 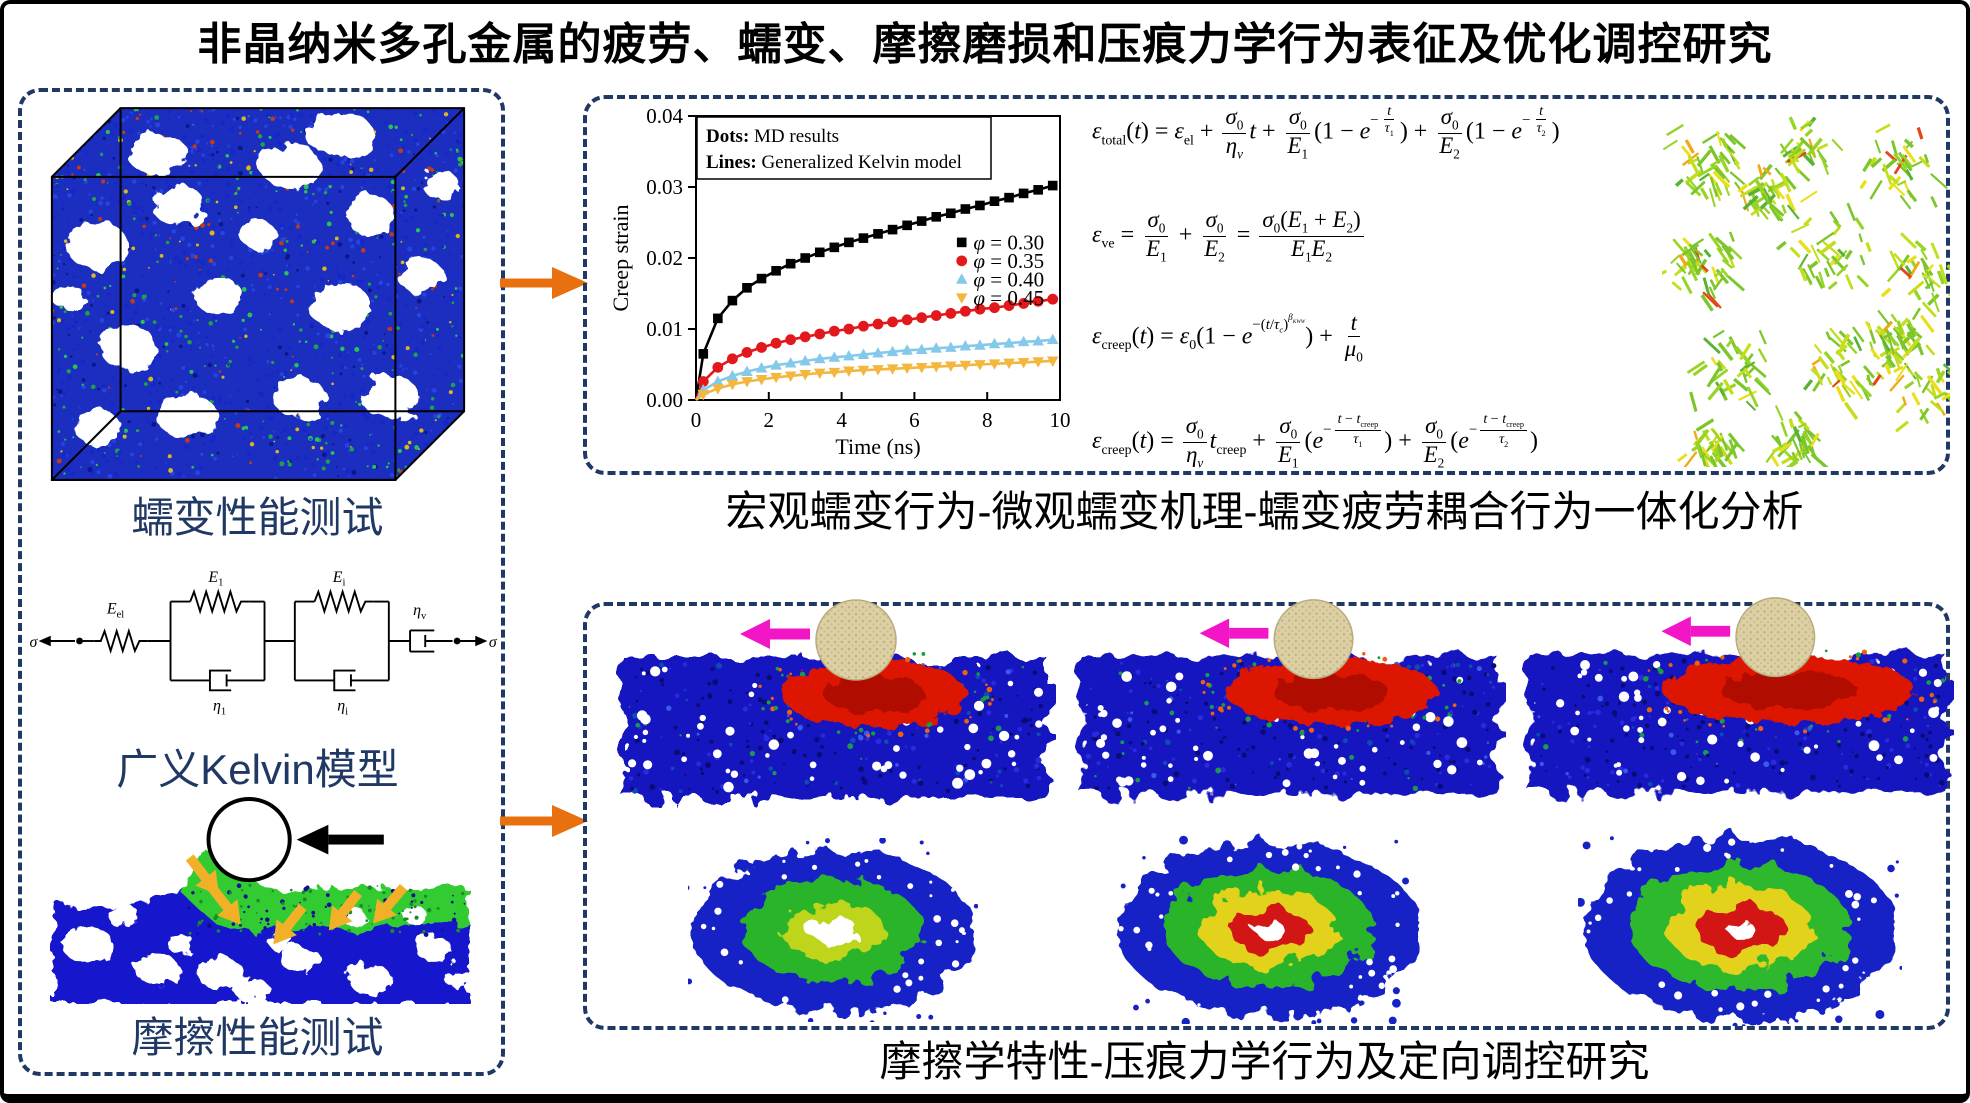 What do you see at coordinates (339, 579) in the screenshot?
I see `ei-label: Ei` at bounding box center [339, 579].